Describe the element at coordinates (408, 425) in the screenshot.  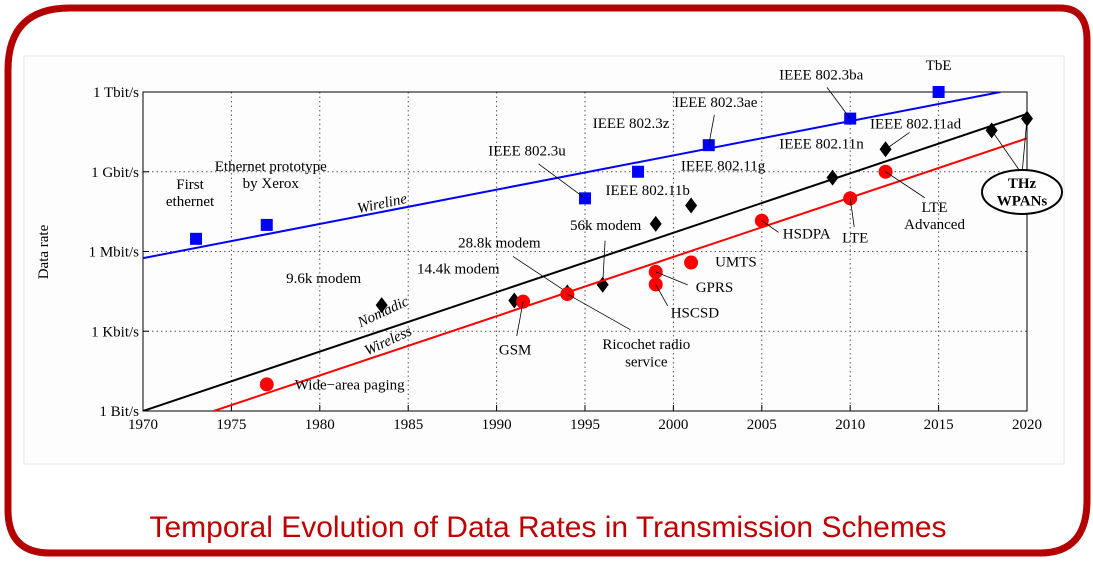
I see `x-tick-label: 1985` at that location.